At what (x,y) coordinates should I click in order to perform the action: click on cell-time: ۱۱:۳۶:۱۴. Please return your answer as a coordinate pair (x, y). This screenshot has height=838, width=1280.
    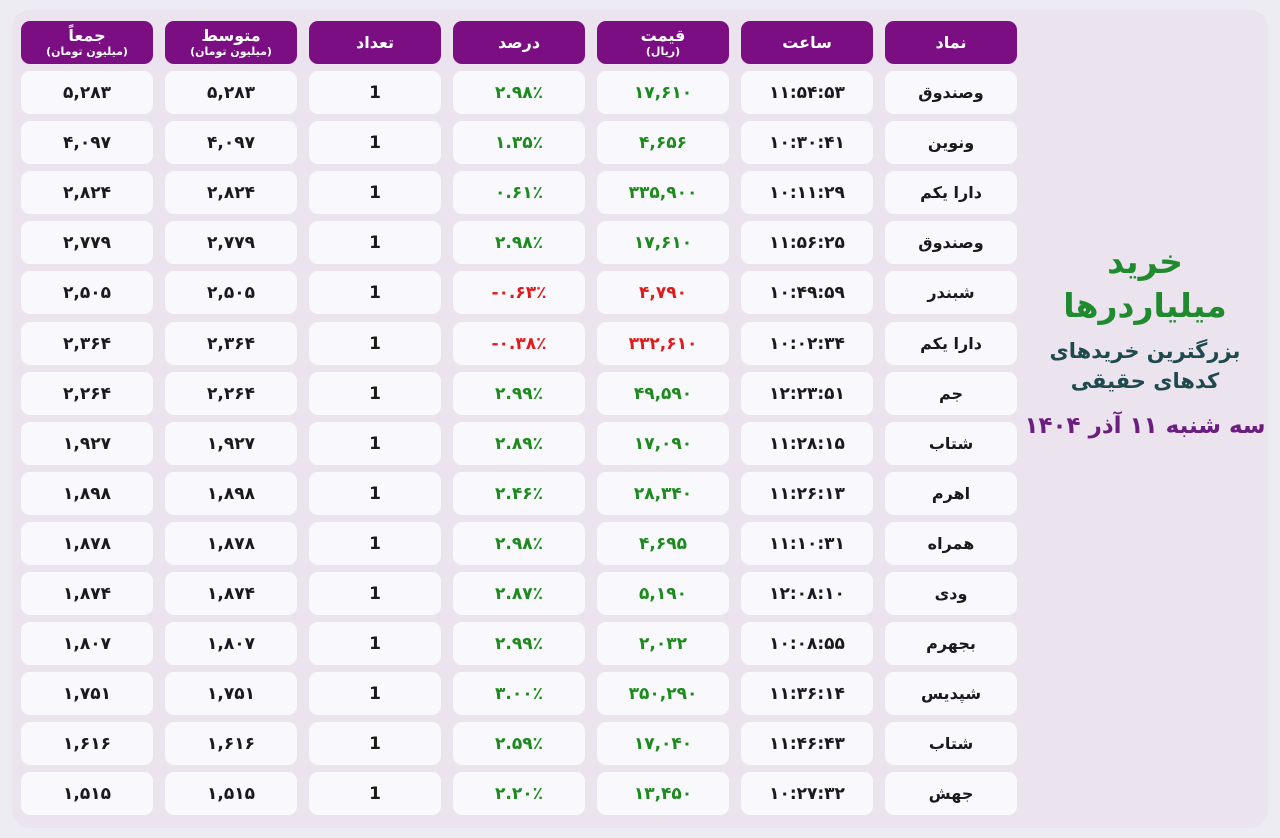
    Looking at the image, I should click on (807, 693).